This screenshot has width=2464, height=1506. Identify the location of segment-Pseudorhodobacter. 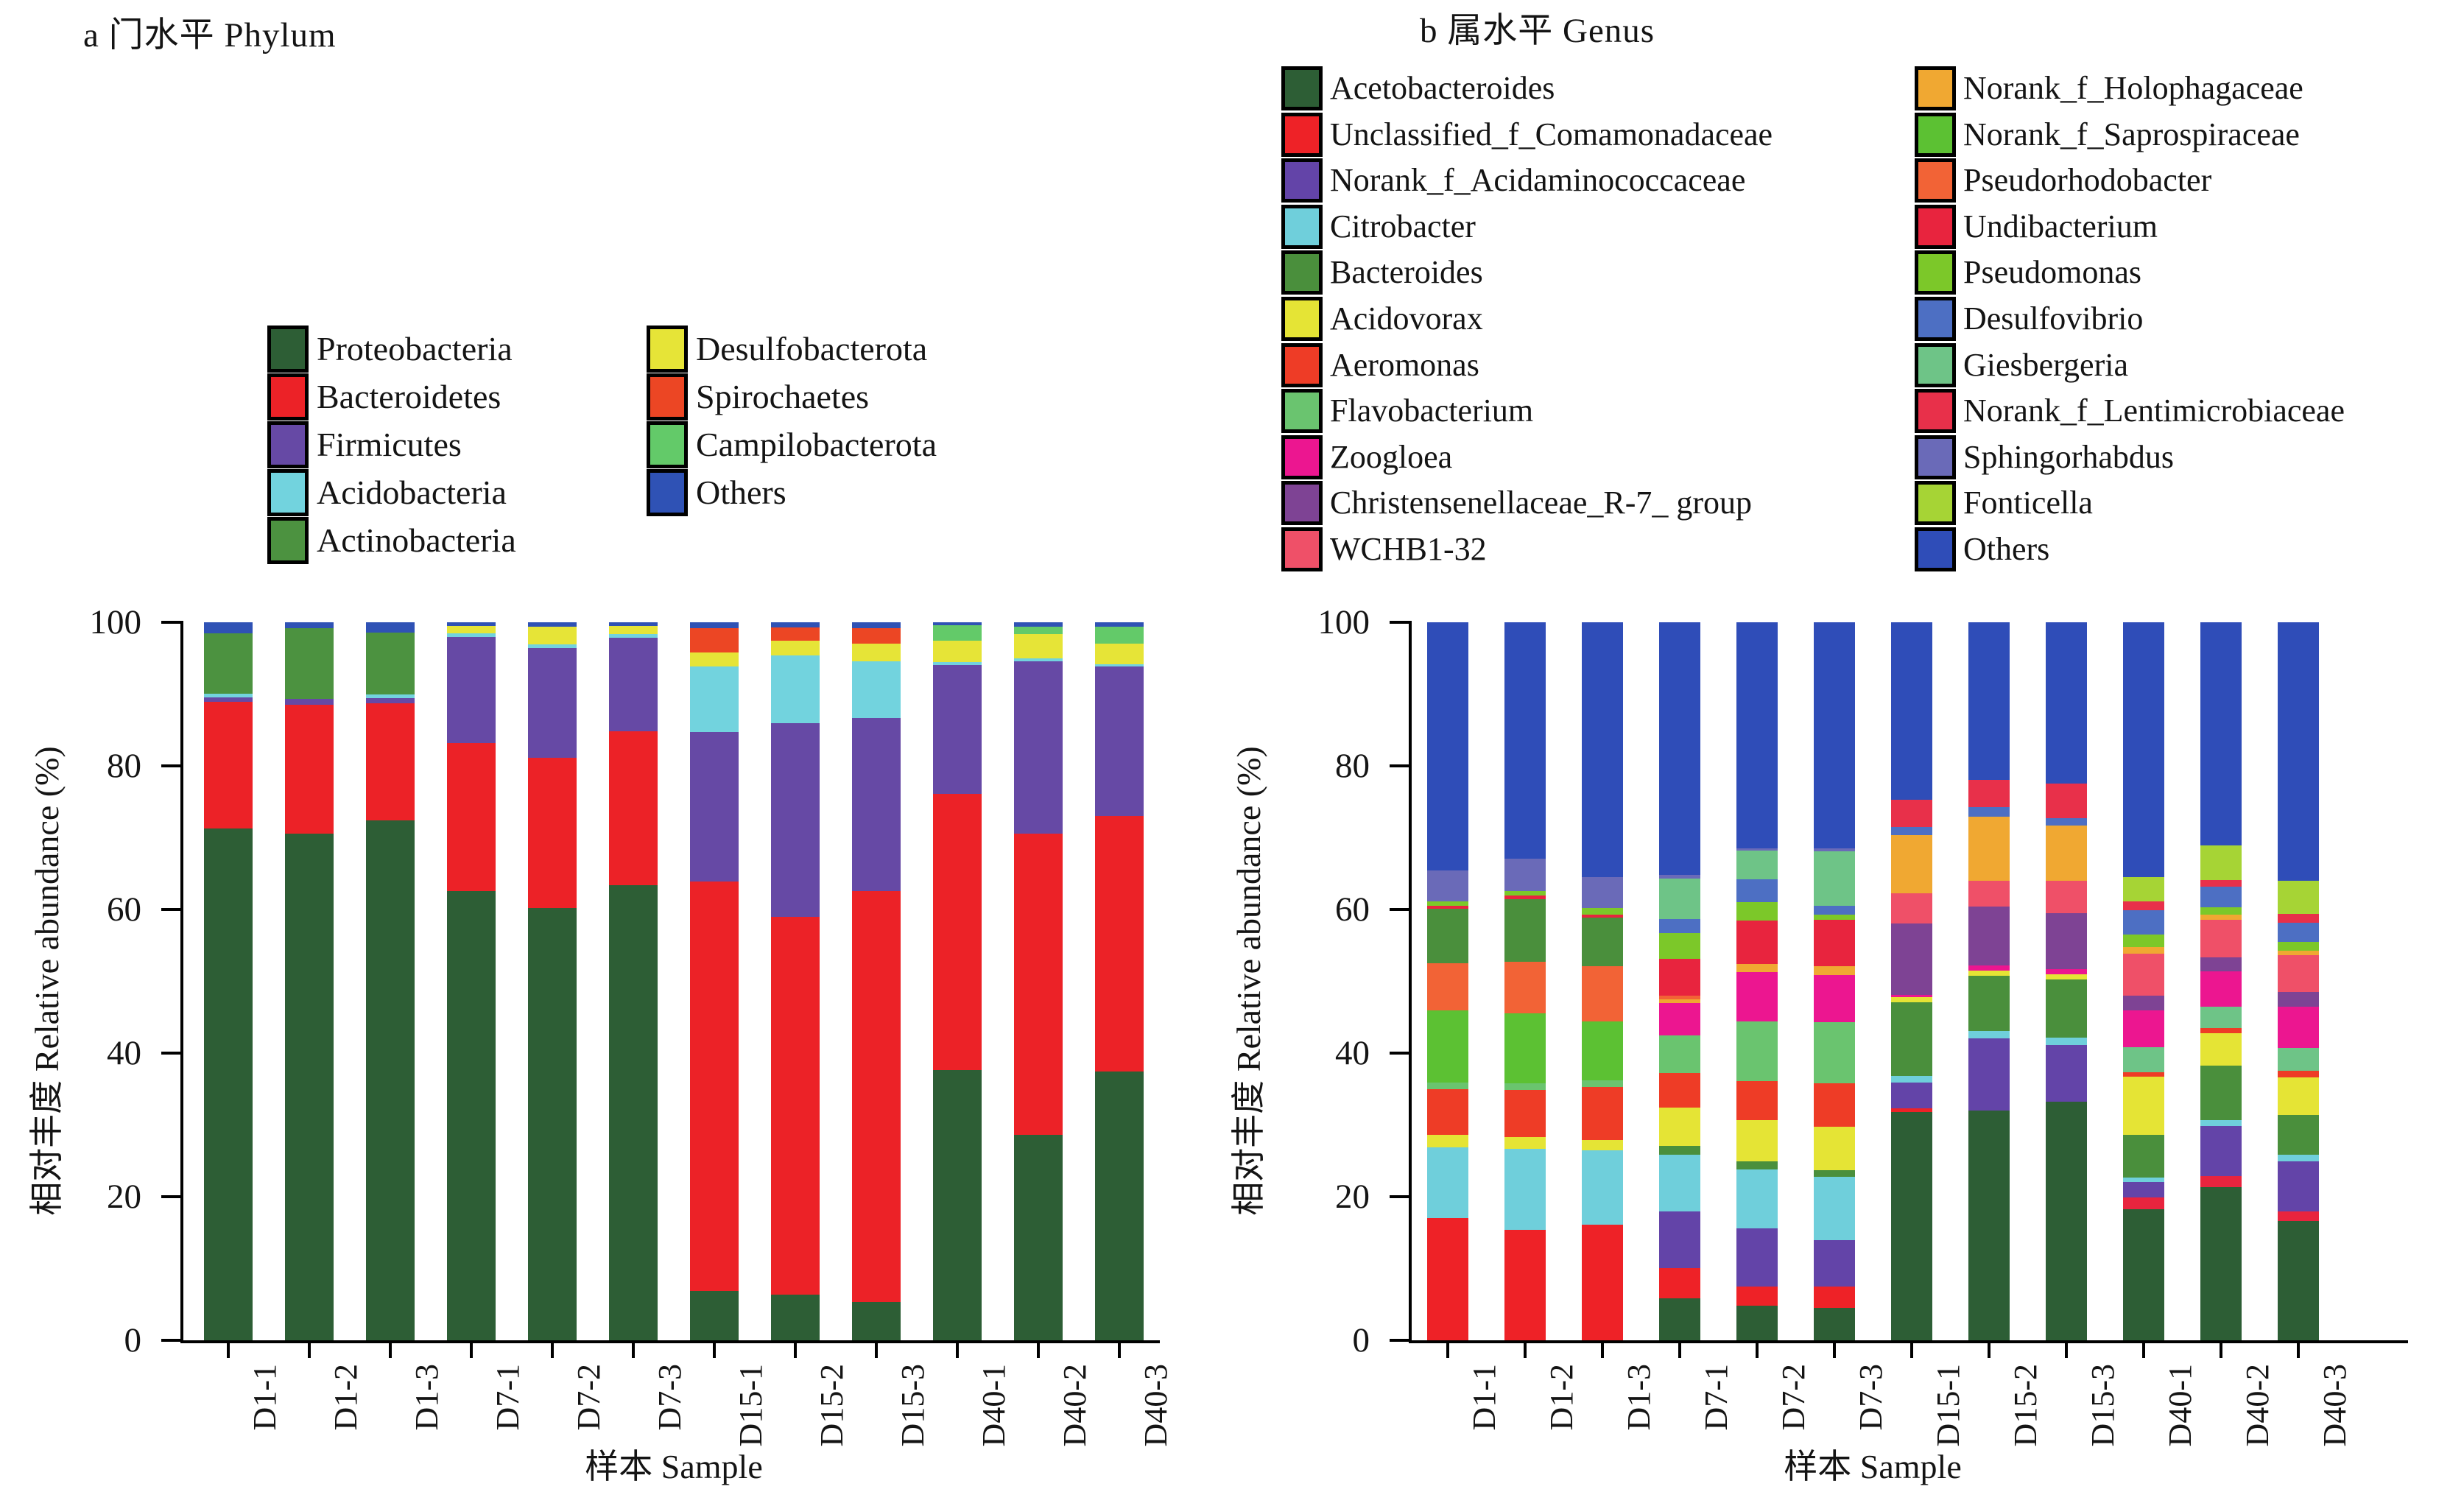
(1525, 988).